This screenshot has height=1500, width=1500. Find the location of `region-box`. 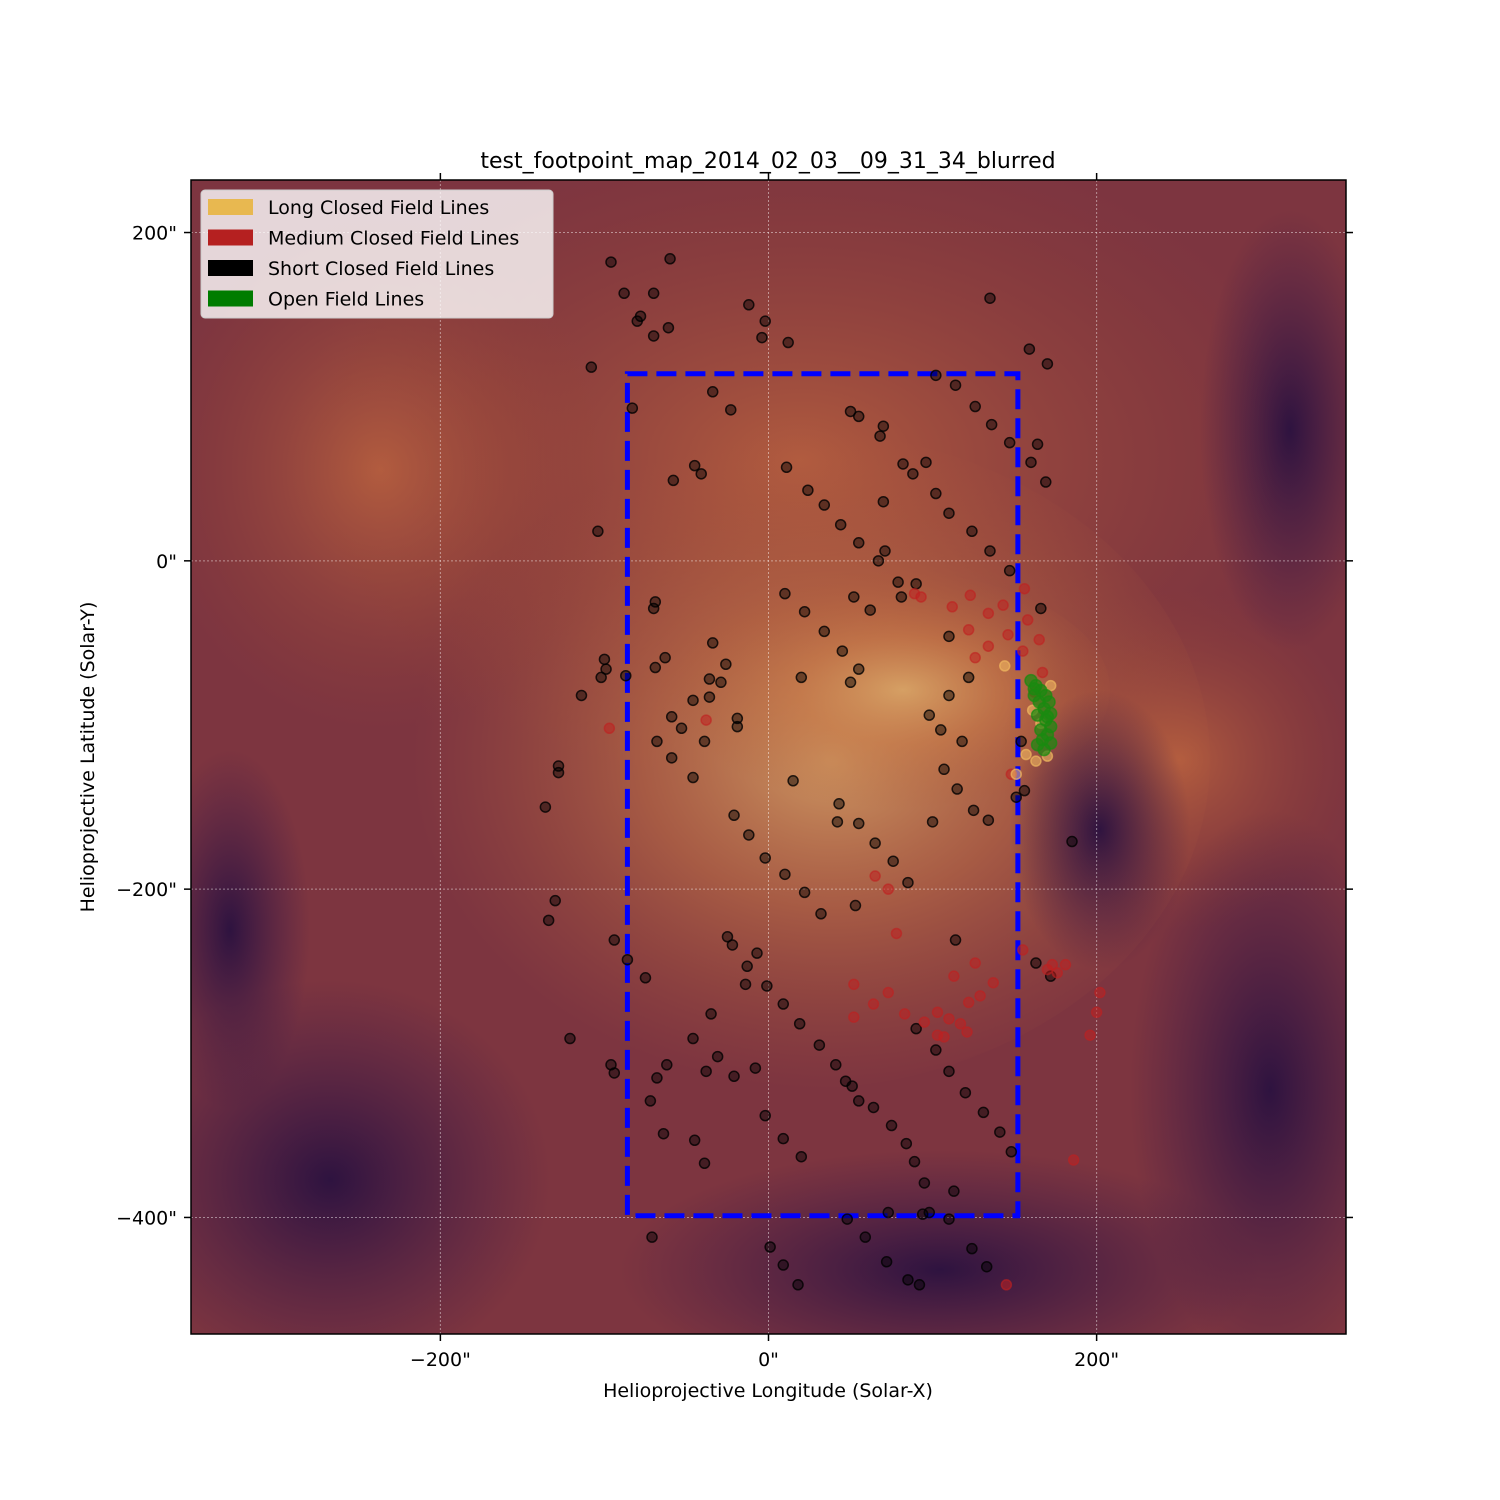

region-box is located at coordinates (822, 795).